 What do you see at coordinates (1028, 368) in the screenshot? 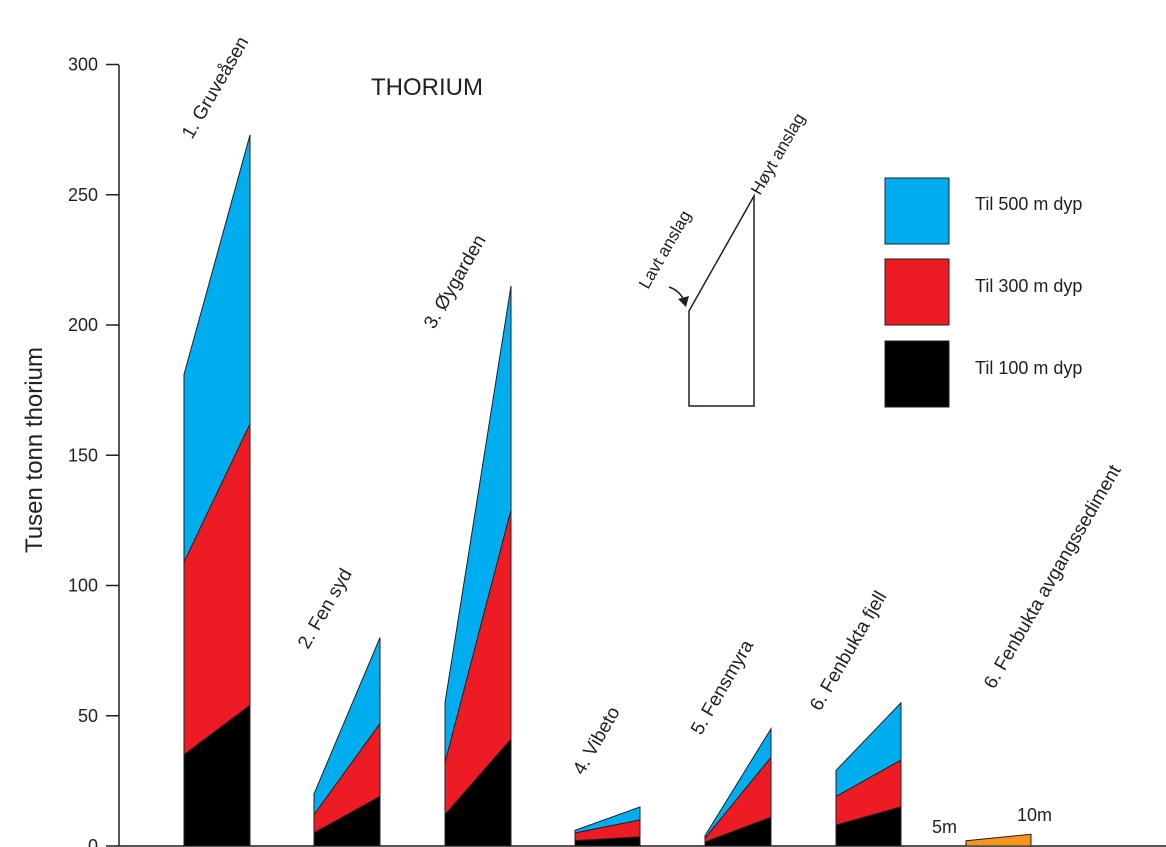
I see `legend-label-100: Til 100 m dyp` at bounding box center [1028, 368].